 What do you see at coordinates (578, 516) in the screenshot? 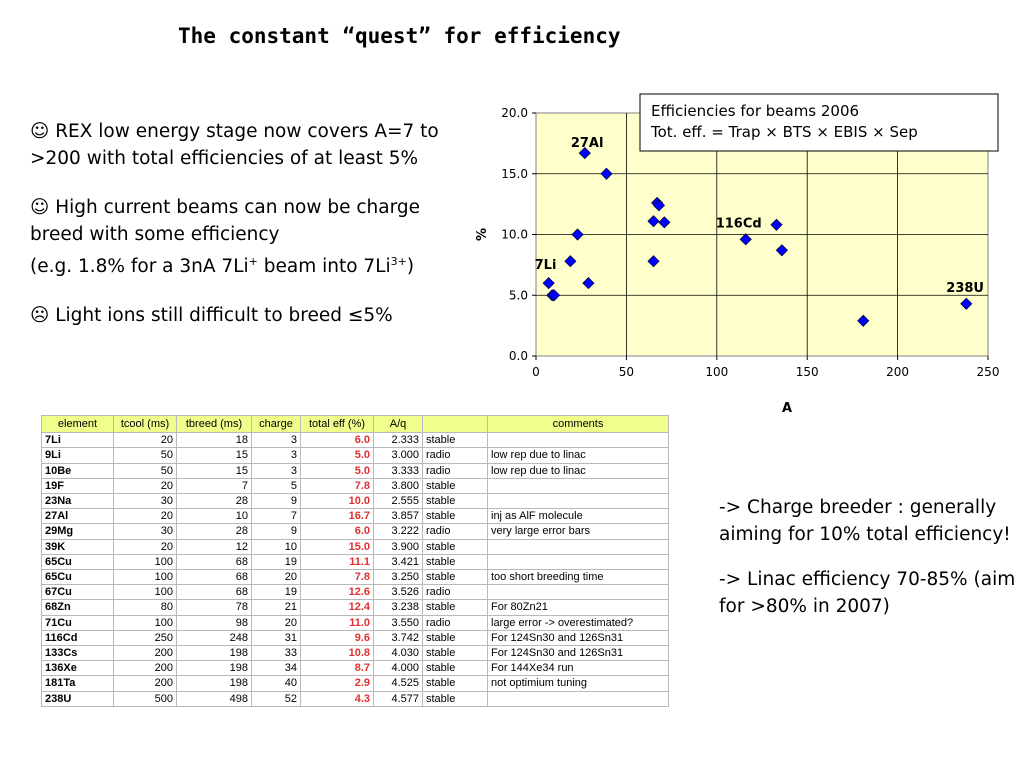
I see `table-cell: inj as AlF molecule` at bounding box center [578, 516].